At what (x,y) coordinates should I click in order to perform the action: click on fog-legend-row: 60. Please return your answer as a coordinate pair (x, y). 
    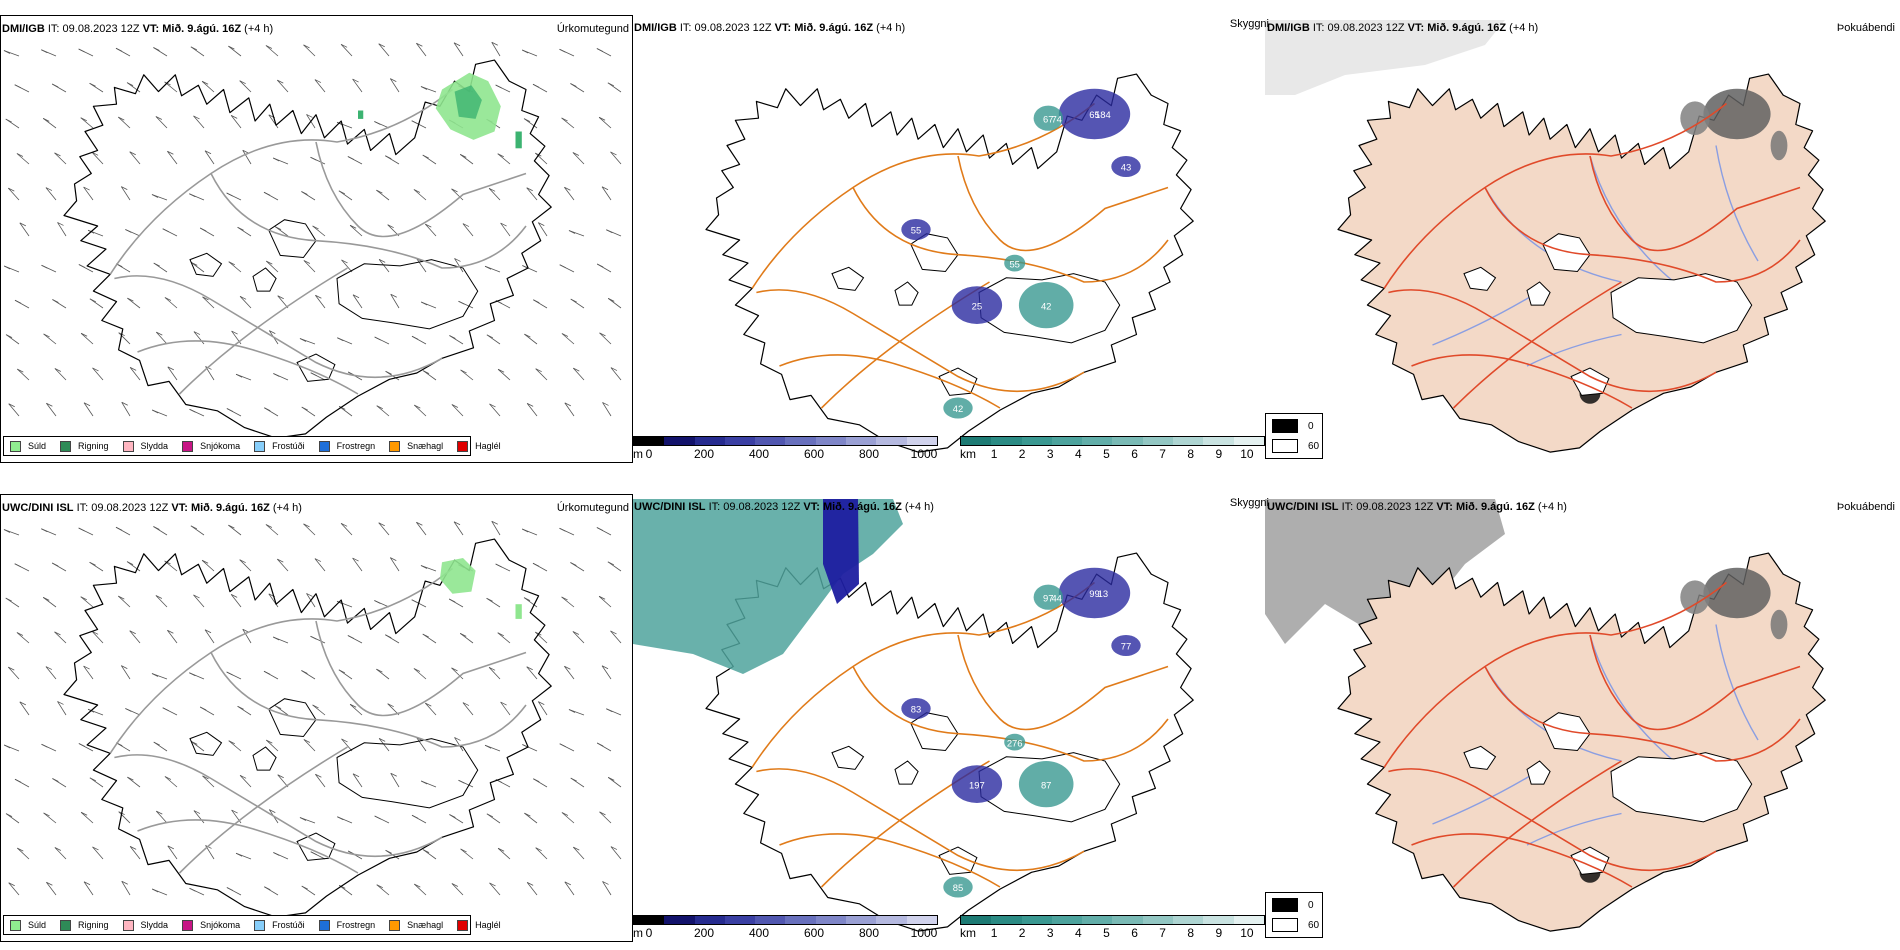
    Looking at the image, I should click on (1295, 925).